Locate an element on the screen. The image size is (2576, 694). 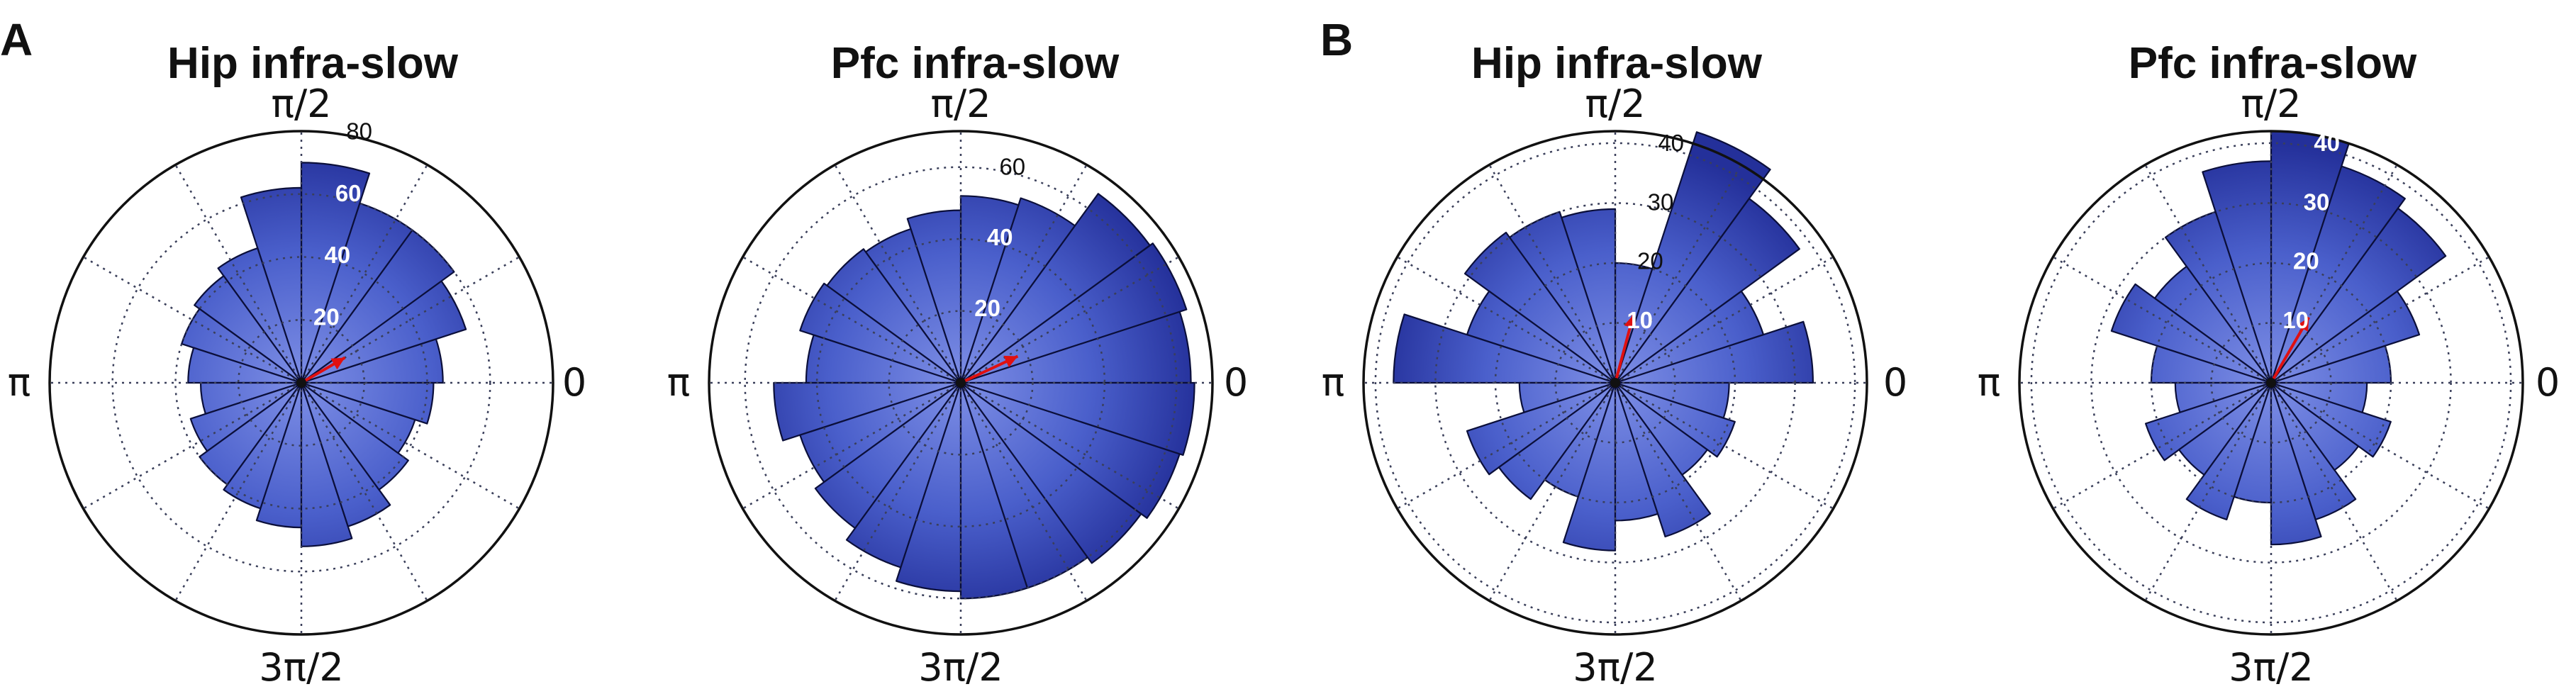
ring-label: 80 is located at coordinates (359, 131).